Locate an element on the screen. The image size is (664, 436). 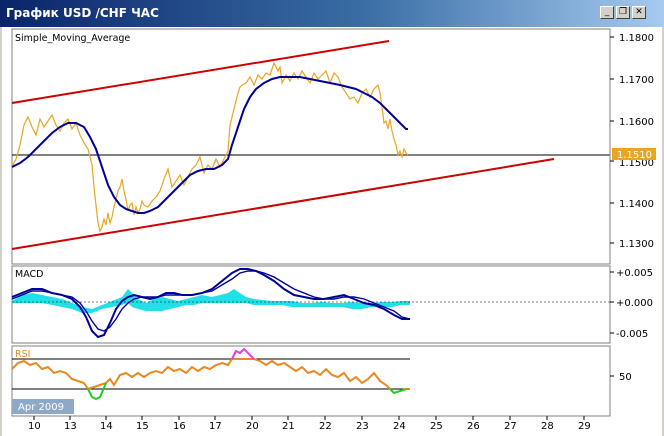
day-tick-label: 14 is located at coordinates (106, 426).